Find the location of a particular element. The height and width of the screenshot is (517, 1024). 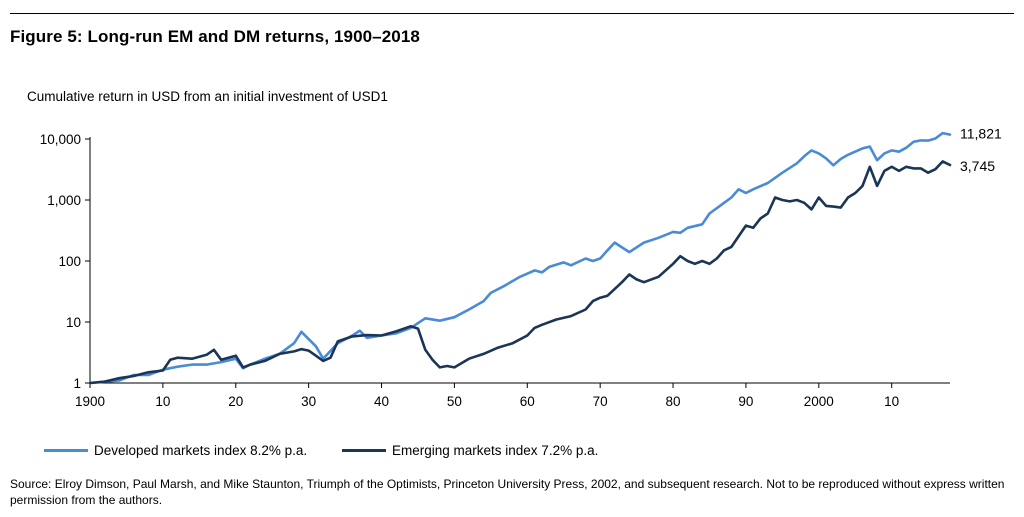

legend-label-emerging: Emerging markets index 7.2% p.a. is located at coordinates (495, 450).